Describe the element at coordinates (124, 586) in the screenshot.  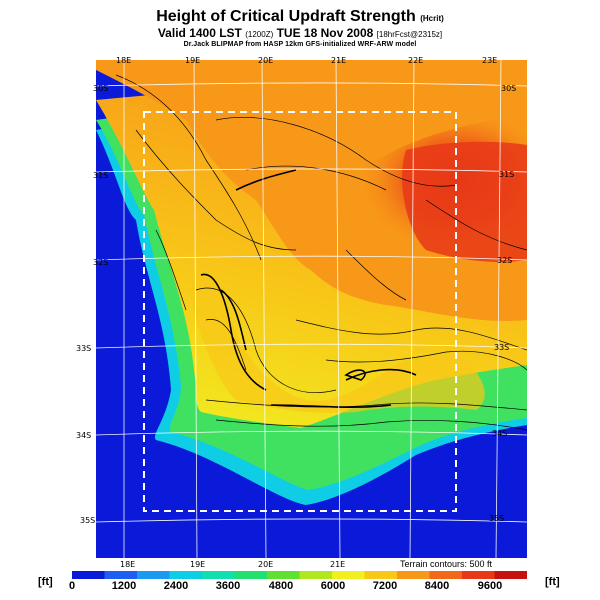
I see `colorbar-tick-label: 1200` at that location.